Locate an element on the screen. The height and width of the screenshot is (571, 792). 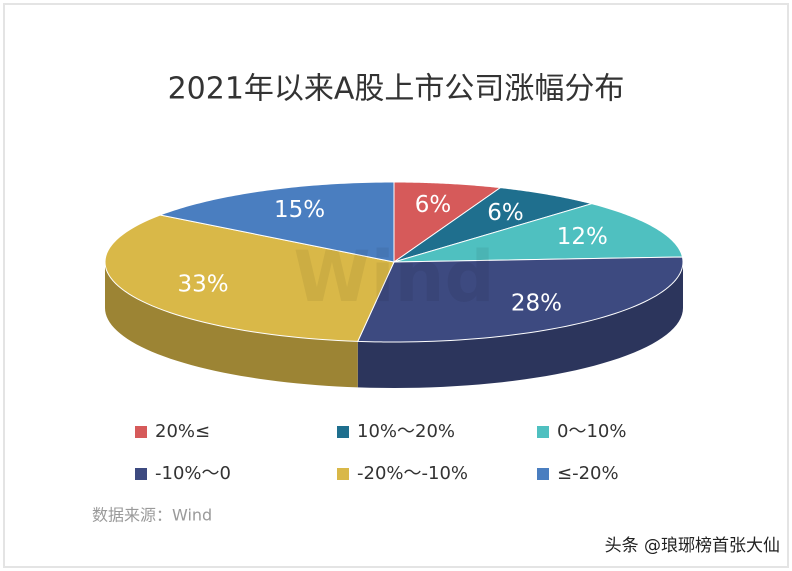
data-label: 15% is located at coordinates (299, 210).